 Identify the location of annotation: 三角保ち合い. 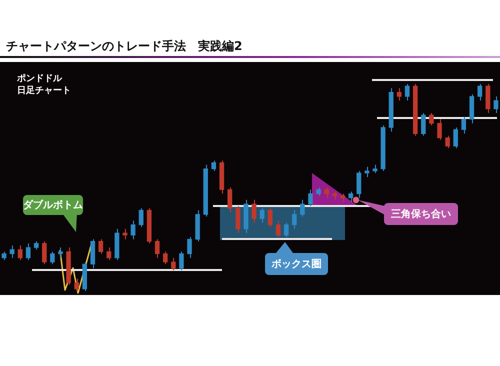
(421, 214).